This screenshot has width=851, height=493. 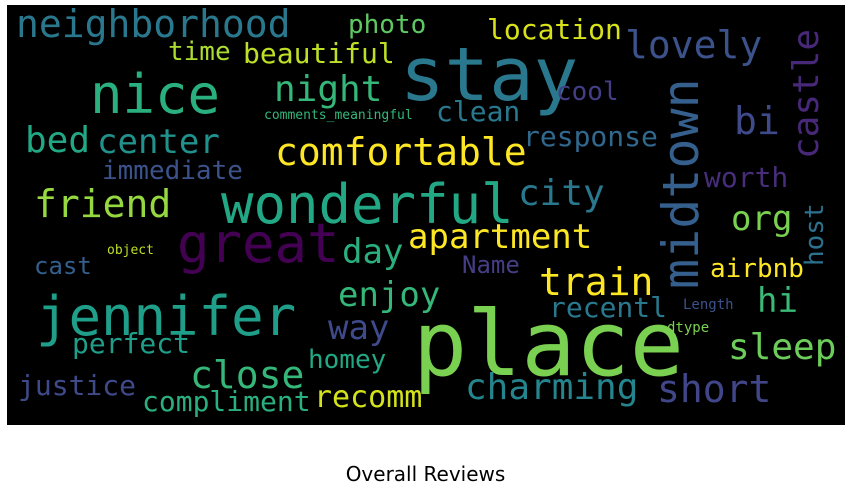 What do you see at coordinates (131, 343) in the screenshot?
I see `word-perfect: perfect` at bounding box center [131, 343].